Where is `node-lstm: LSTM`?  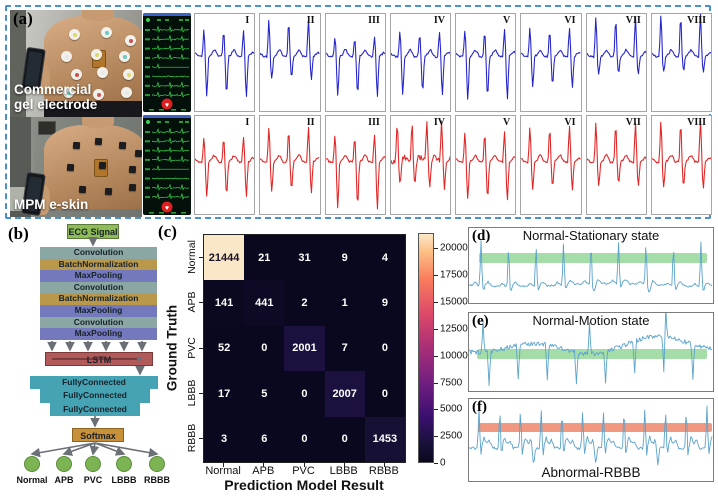
node-lstm: LSTM is located at coordinates (99, 359).